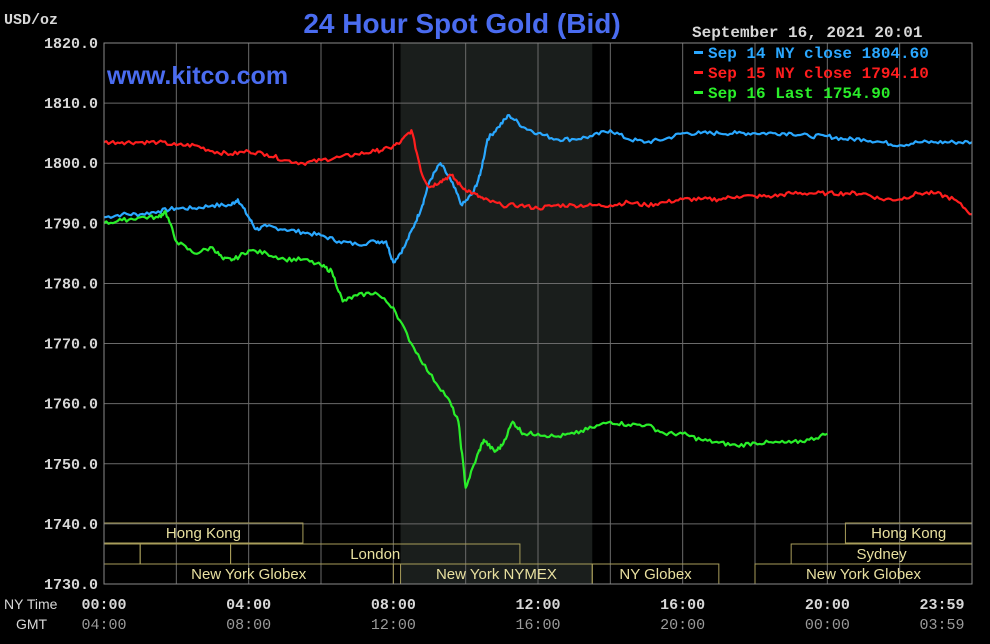 The width and height of the screenshot is (990, 644). What do you see at coordinates (71, 405) in the screenshot?
I see `y-tick-label: 1760.0` at bounding box center [71, 405].